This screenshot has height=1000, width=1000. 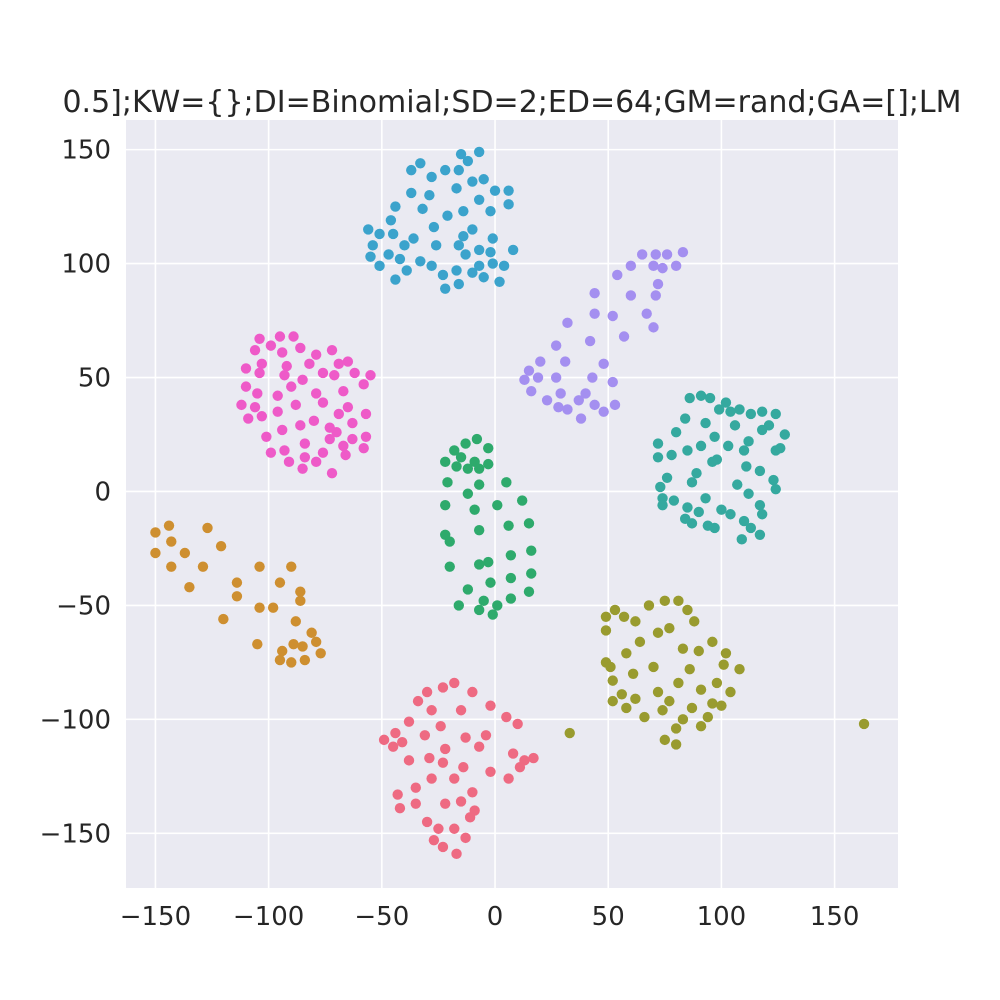 I want to click on x-tick-label: −150, so click(x=155, y=917).